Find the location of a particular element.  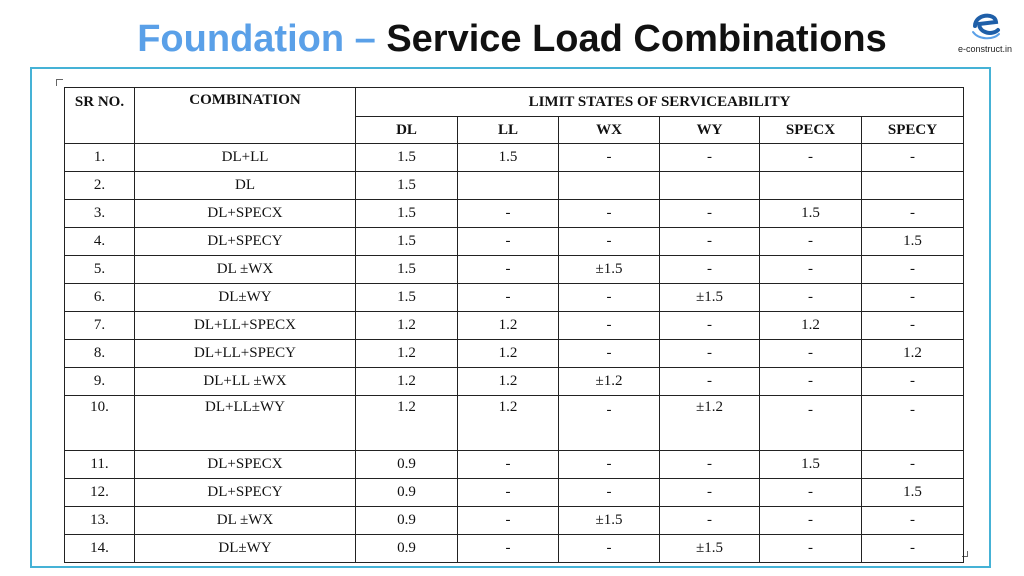

table-row: 4. DL+SPECY 1.5- - - -1.5 is located at coordinates (514, 241).